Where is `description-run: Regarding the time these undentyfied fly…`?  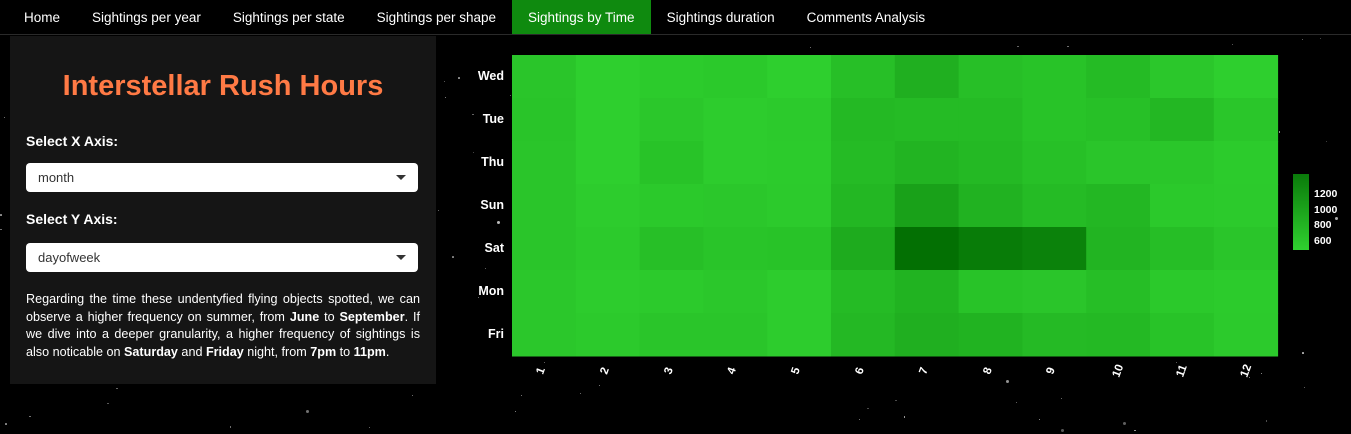 description-run: Regarding the time these undentyfied fly… is located at coordinates (223, 308).